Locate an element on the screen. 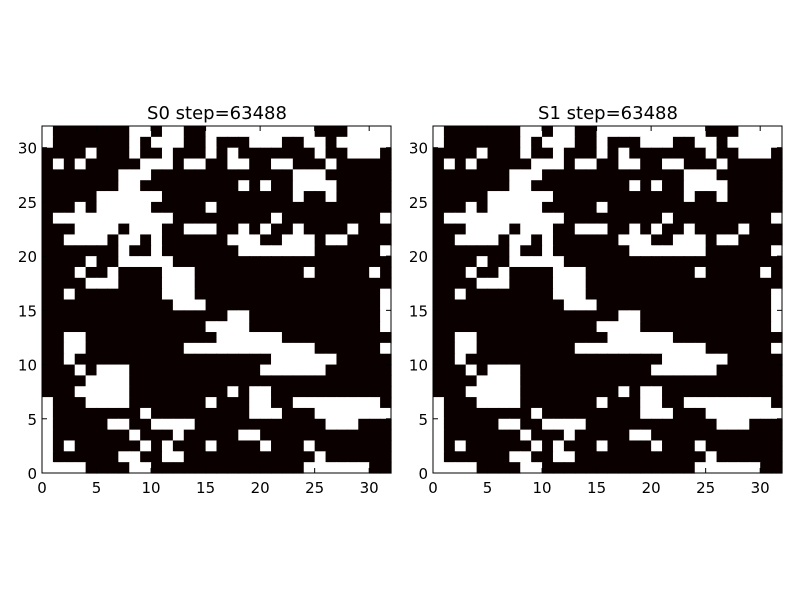 This screenshot has height=600, width=800. heatmap-cell-s1-x29-y8 is located at coordinates (755, 381).